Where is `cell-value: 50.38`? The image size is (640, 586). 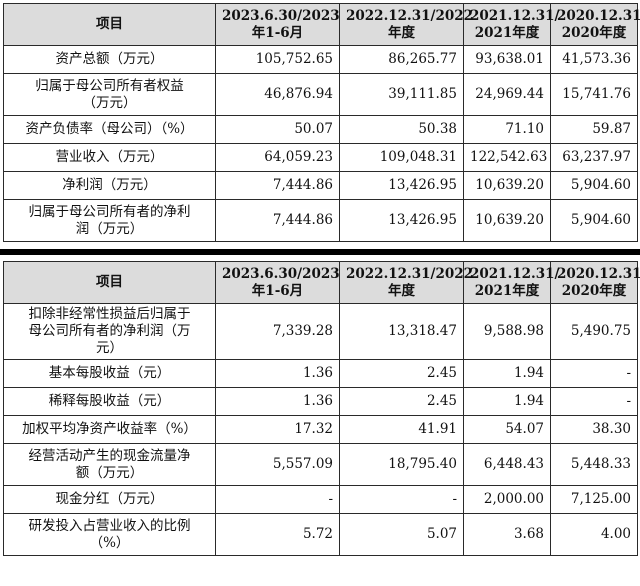
cell-value: 50.38 is located at coordinates (401, 129).